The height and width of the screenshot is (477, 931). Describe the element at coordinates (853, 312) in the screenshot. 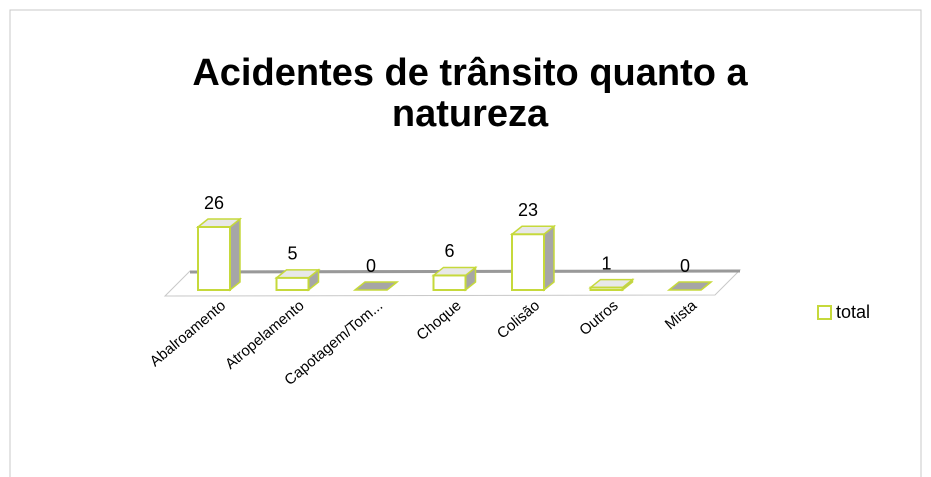

I see `legend-label: total` at that location.